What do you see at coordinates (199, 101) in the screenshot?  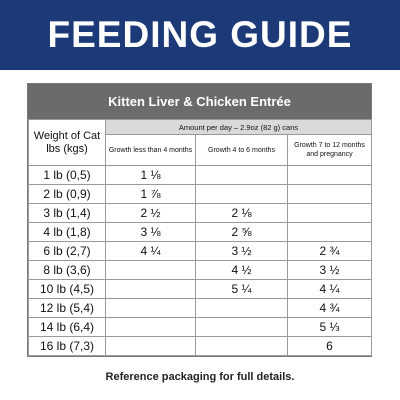 I see `product-name-header: Kitten Liver & Chicken Entrée` at bounding box center [199, 101].